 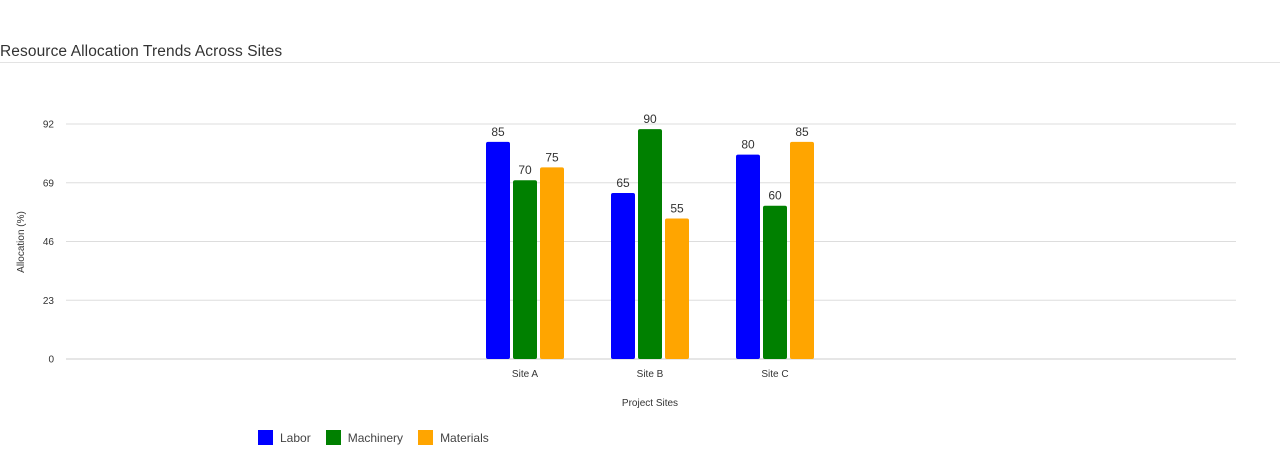 I want to click on data-label: 60, so click(x=775, y=196).